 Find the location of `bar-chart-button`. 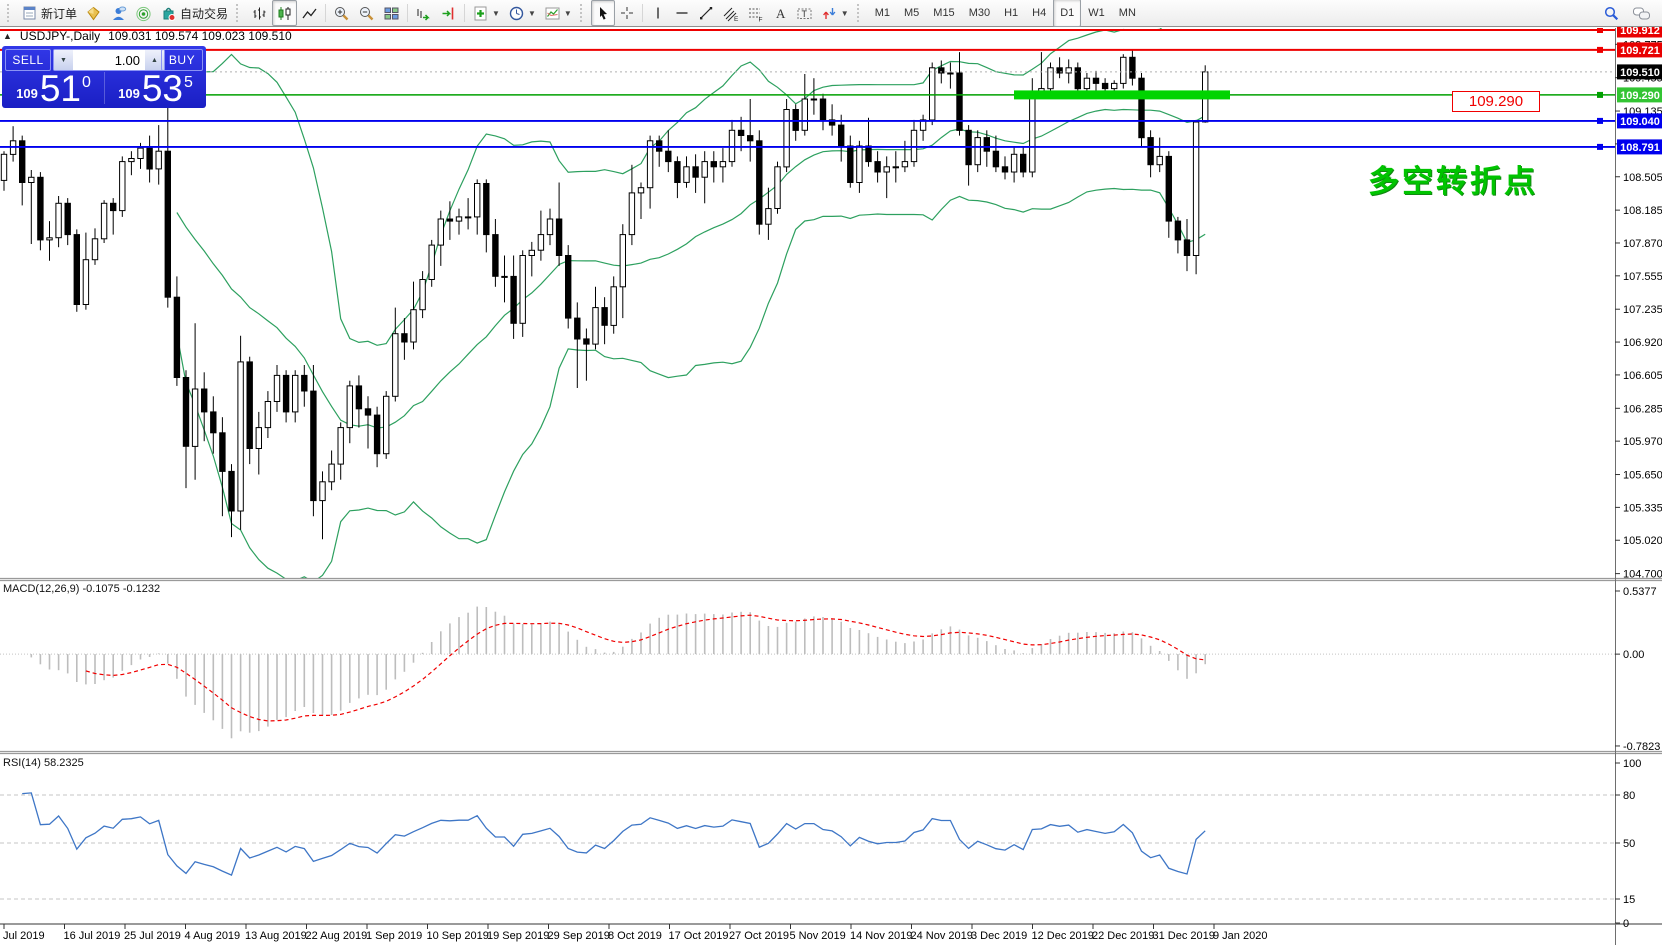

bar-chart-button is located at coordinates (259, 13).